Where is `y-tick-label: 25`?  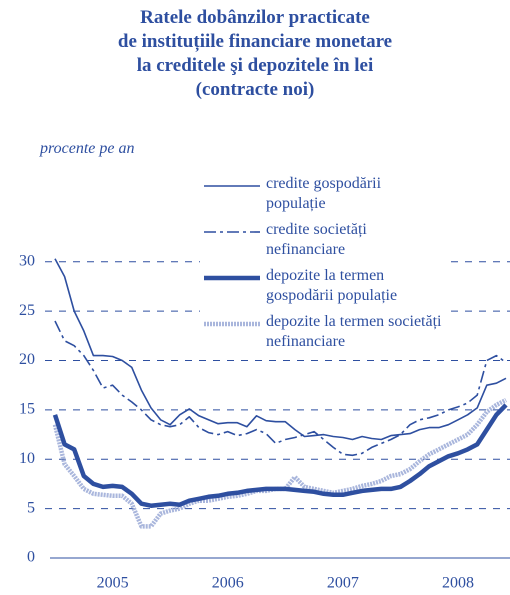 y-tick-label: 25 is located at coordinates (27, 310).